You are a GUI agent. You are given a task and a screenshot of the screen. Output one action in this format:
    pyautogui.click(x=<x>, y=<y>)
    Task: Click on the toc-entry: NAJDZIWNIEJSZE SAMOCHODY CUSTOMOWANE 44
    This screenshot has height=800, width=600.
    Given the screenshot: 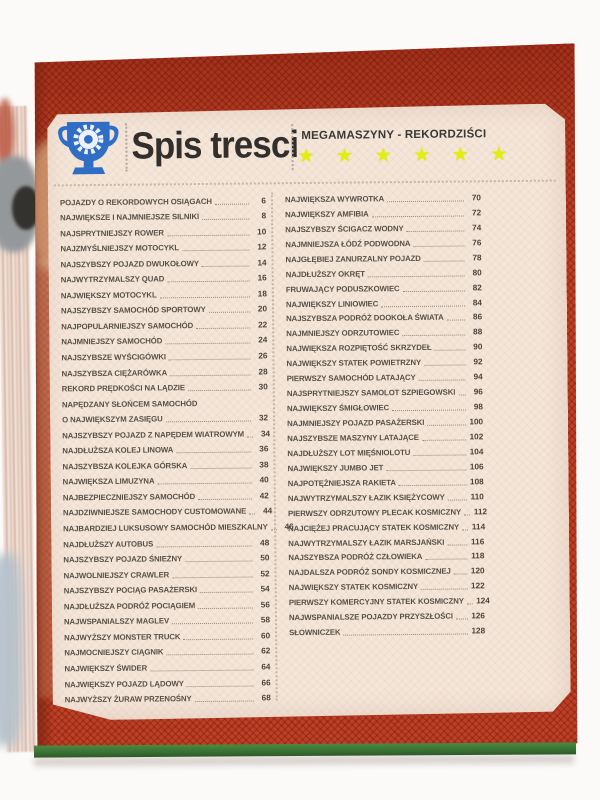 What is the action you would take?
    pyautogui.click(x=166, y=510)
    